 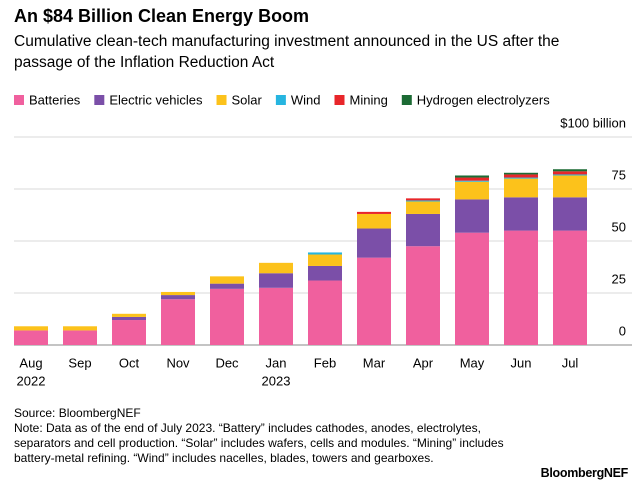 I want to click on x-tick-label: Sep, so click(x=79, y=362).